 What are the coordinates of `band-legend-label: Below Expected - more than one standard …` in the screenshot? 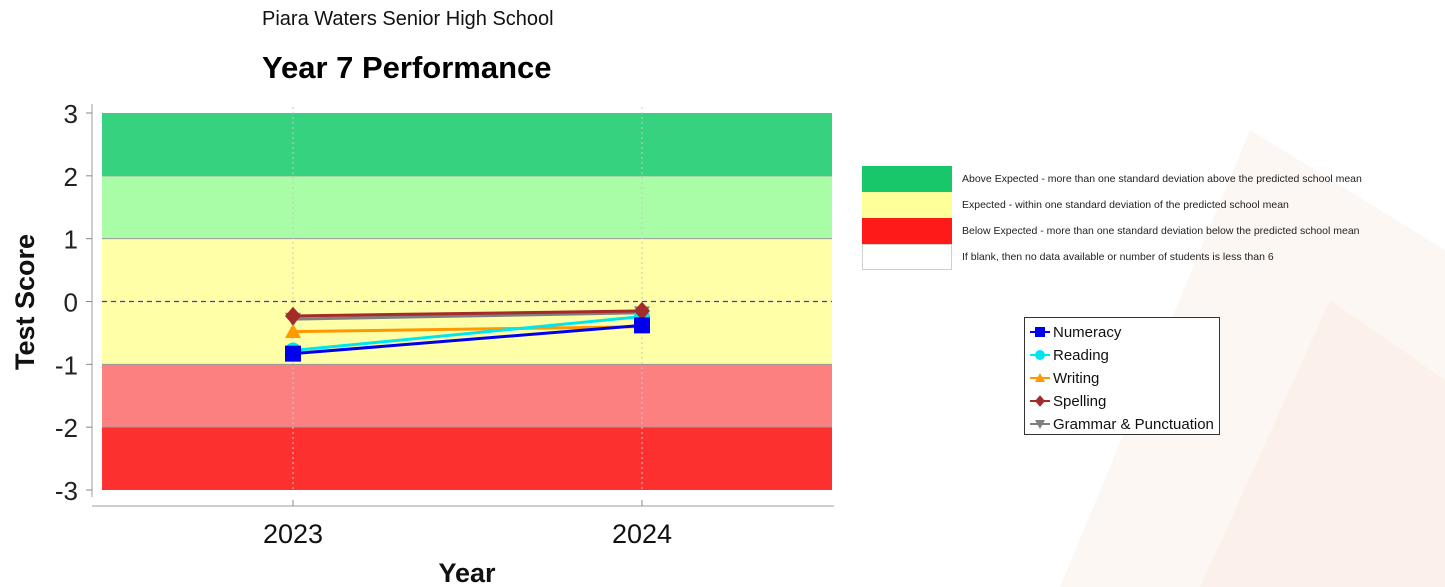 It's located at (1161, 231).